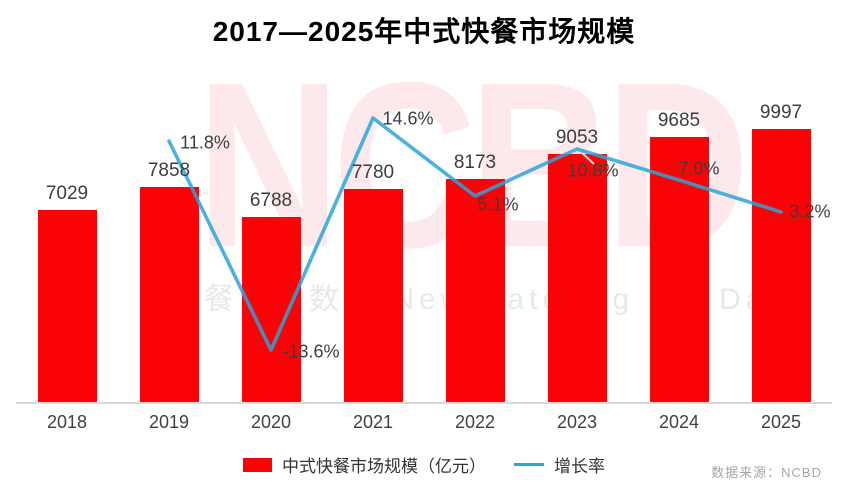  What do you see at coordinates (169, 170) in the screenshot?
I see `bar-value-label: 7858` at bounding box center [169, 170].